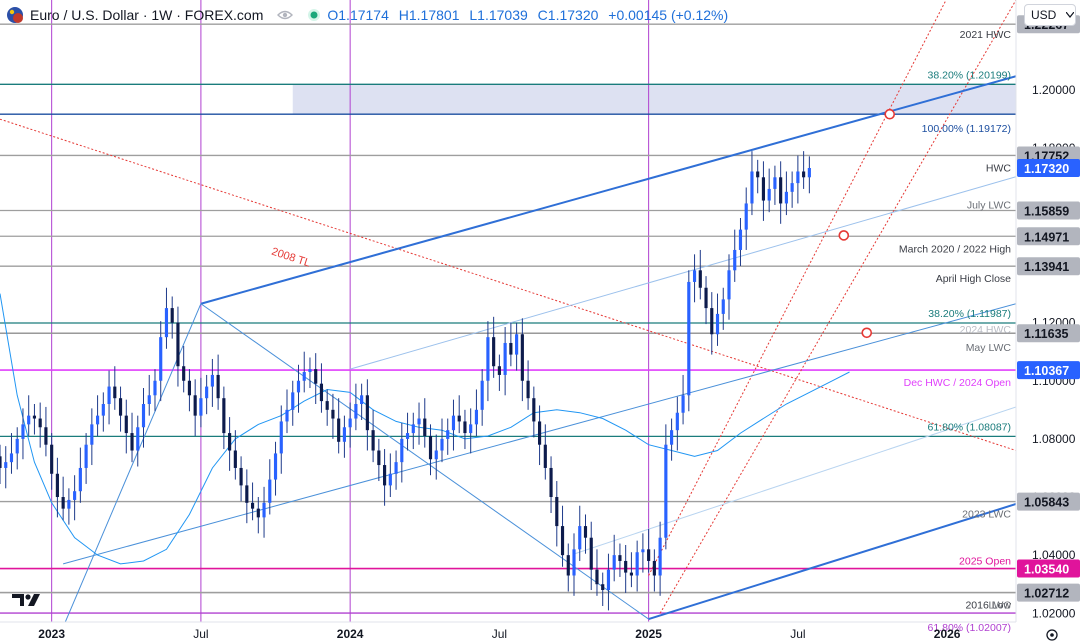 This screenshot has height=644, width=1080. I want to click on currency-selector: USD, so click(1050, 15).